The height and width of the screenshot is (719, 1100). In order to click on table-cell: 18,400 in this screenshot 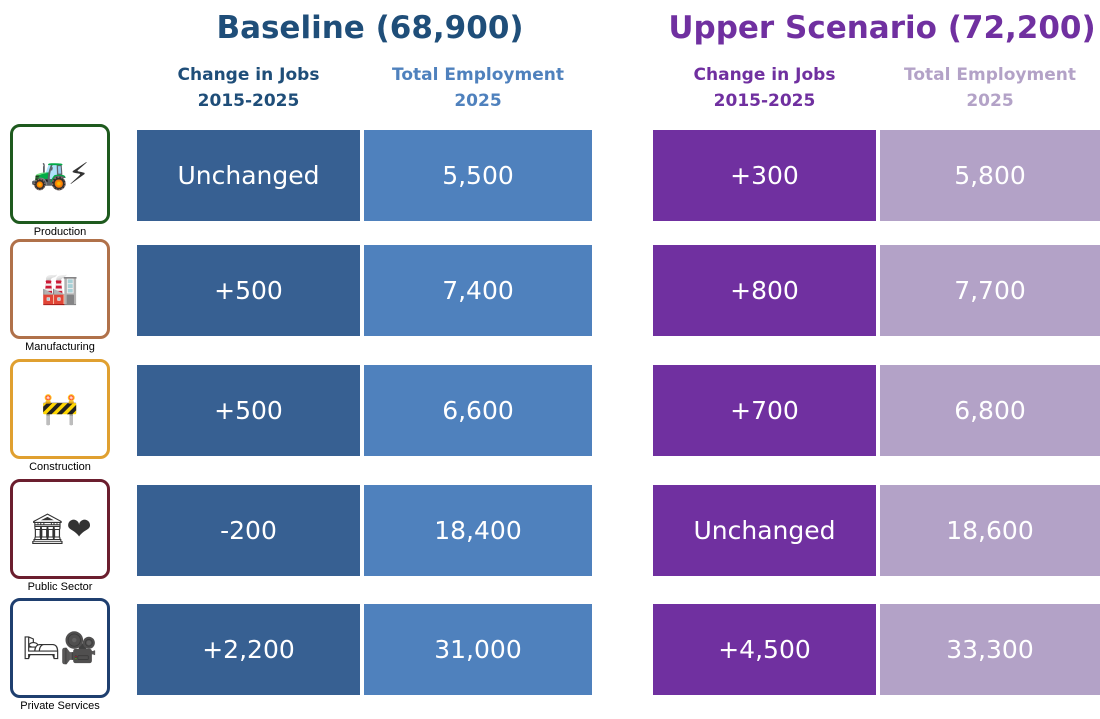, I will do `click(478, 530)`.